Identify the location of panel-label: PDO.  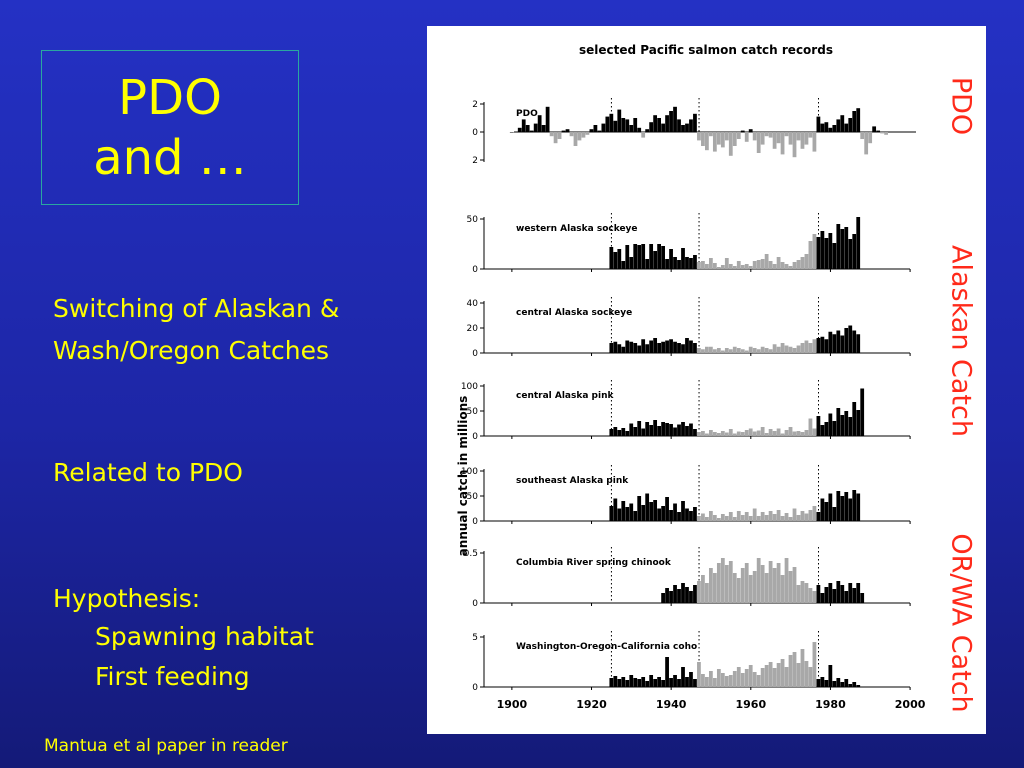
(527, 114).